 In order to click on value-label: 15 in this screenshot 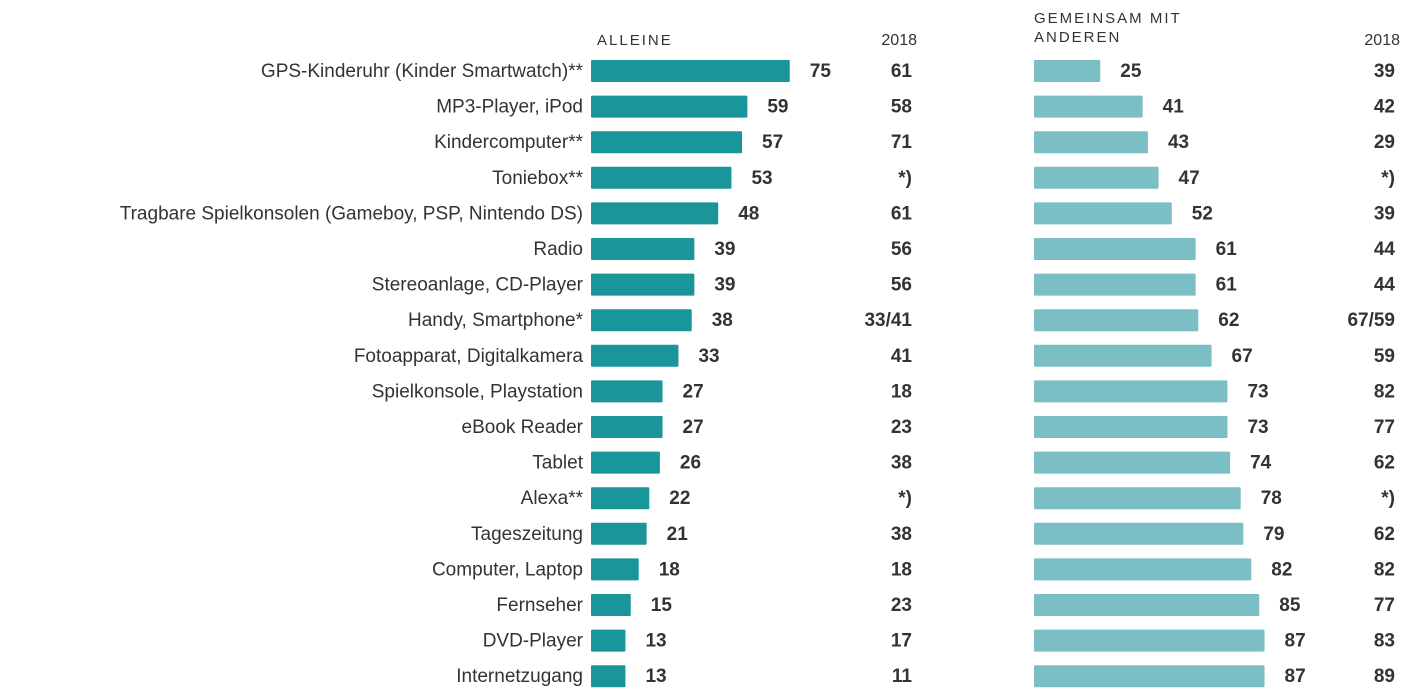, I will do `click(662, 605)`.